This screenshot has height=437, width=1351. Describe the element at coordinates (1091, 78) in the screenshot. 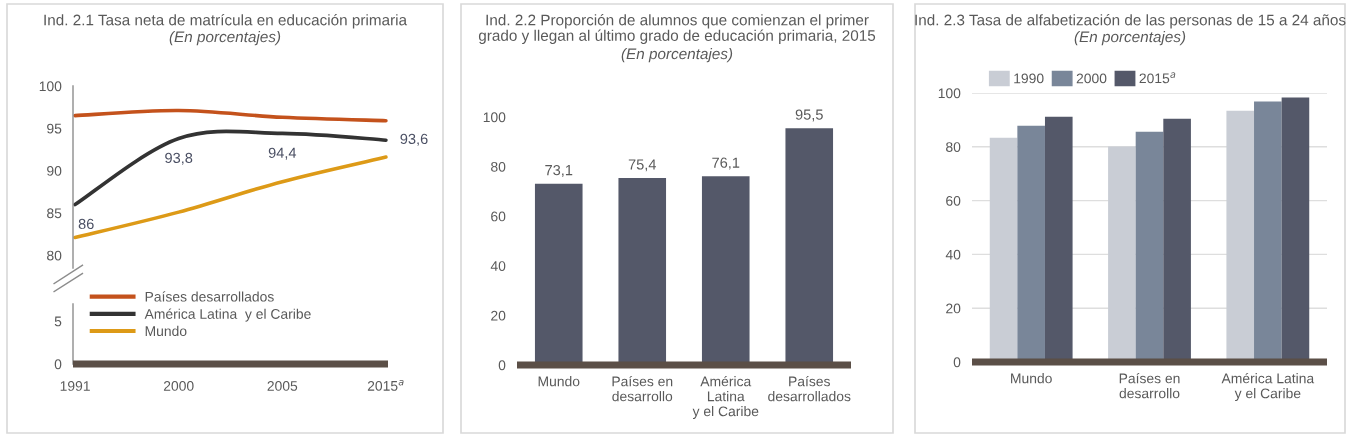

I see `legend-label: 2000` at that location.